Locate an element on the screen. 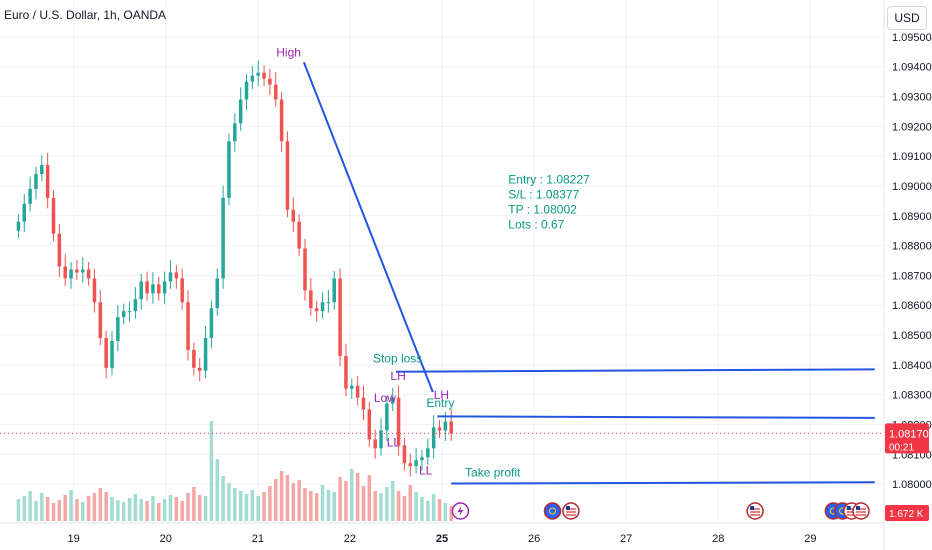 This screenshot has width=932, height=550. globe-icon-ring is located at coordinates (552, 511).